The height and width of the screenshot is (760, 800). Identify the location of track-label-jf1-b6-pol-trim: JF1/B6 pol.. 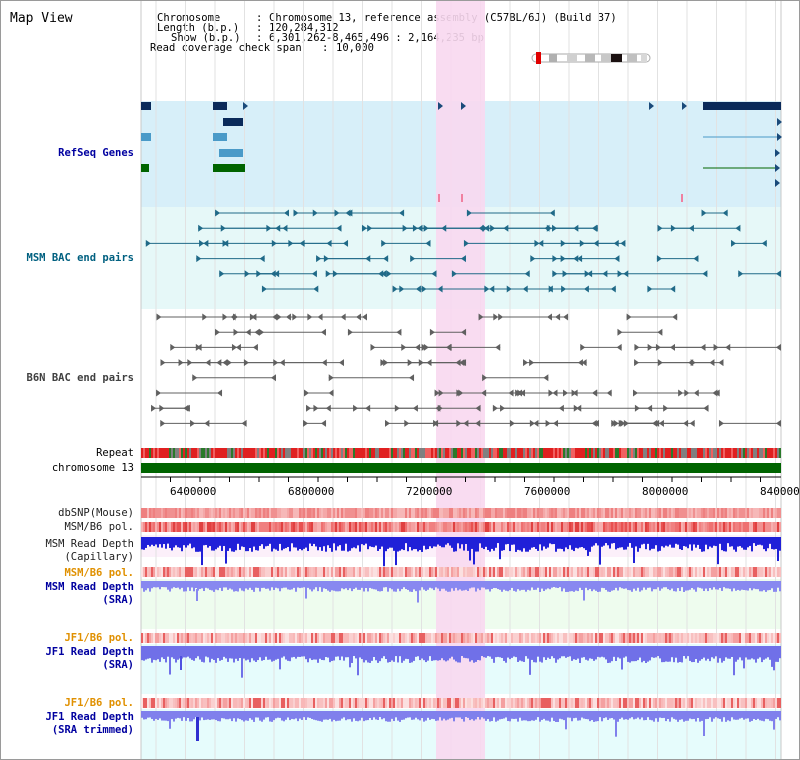
(99, 703).